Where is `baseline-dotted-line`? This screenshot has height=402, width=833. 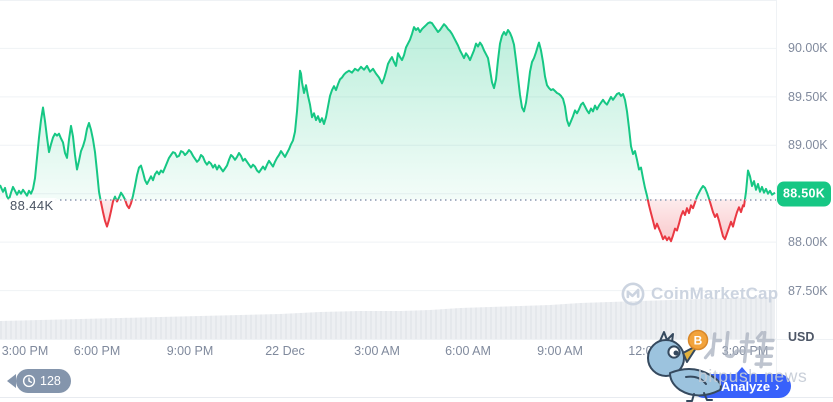
baseline-dotted-line is located at coordinates (415, 199).